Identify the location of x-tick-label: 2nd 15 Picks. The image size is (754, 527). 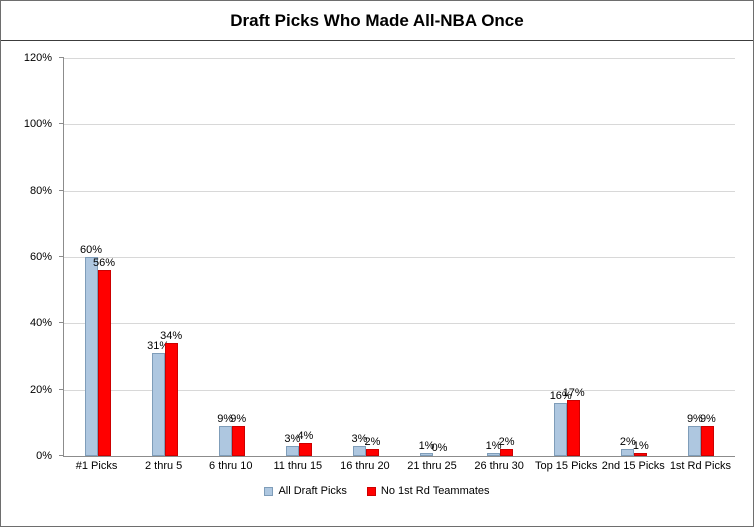
(633, 466).